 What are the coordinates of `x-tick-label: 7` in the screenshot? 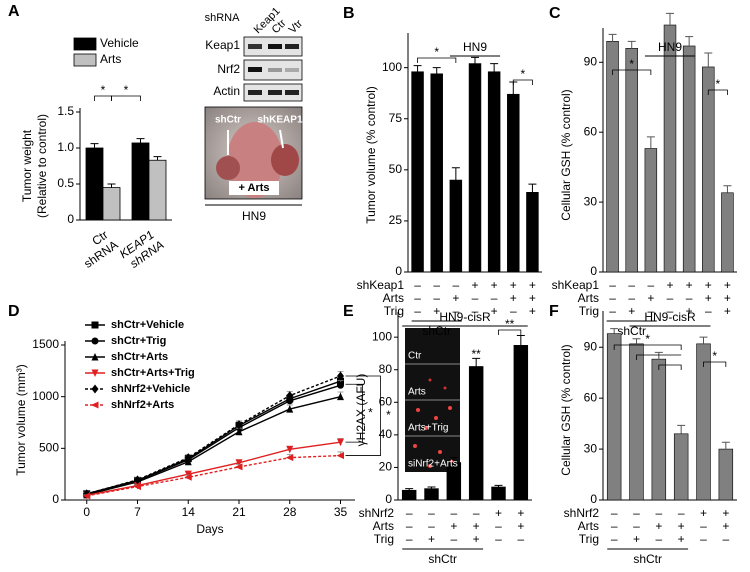 It's located at (137, 512).